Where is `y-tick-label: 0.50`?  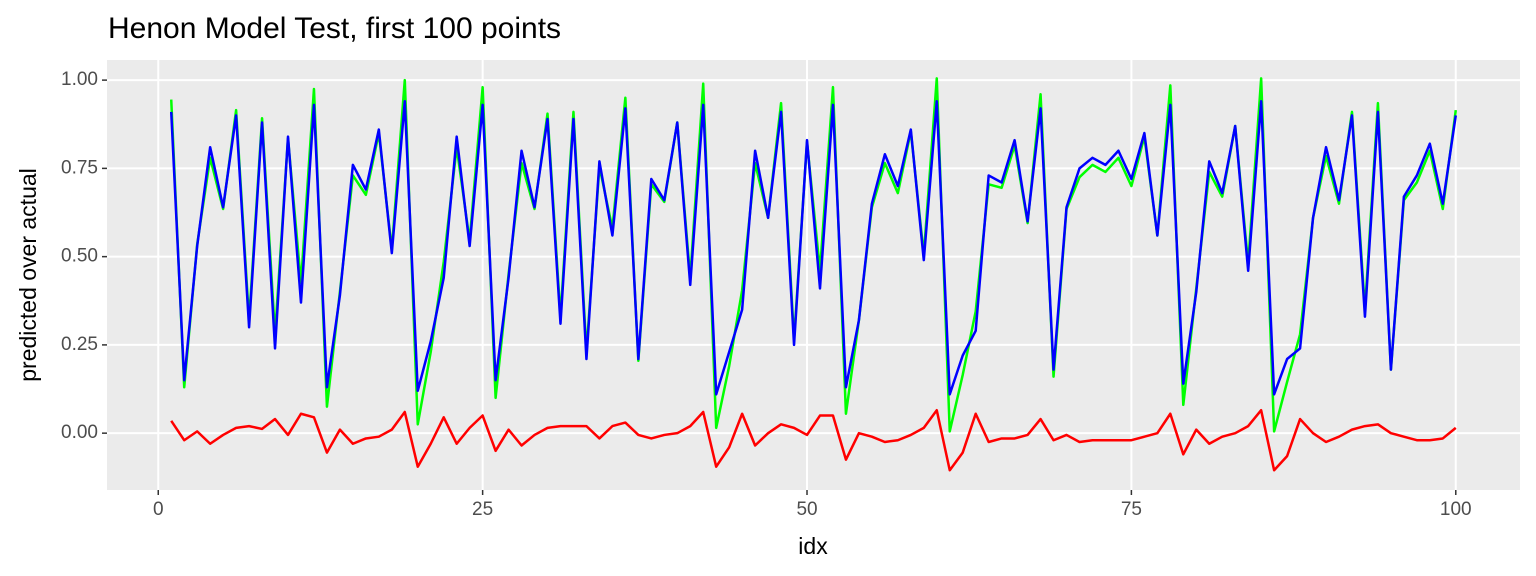
y-tick-label: 0.50 is located at coordinates (79, 256).